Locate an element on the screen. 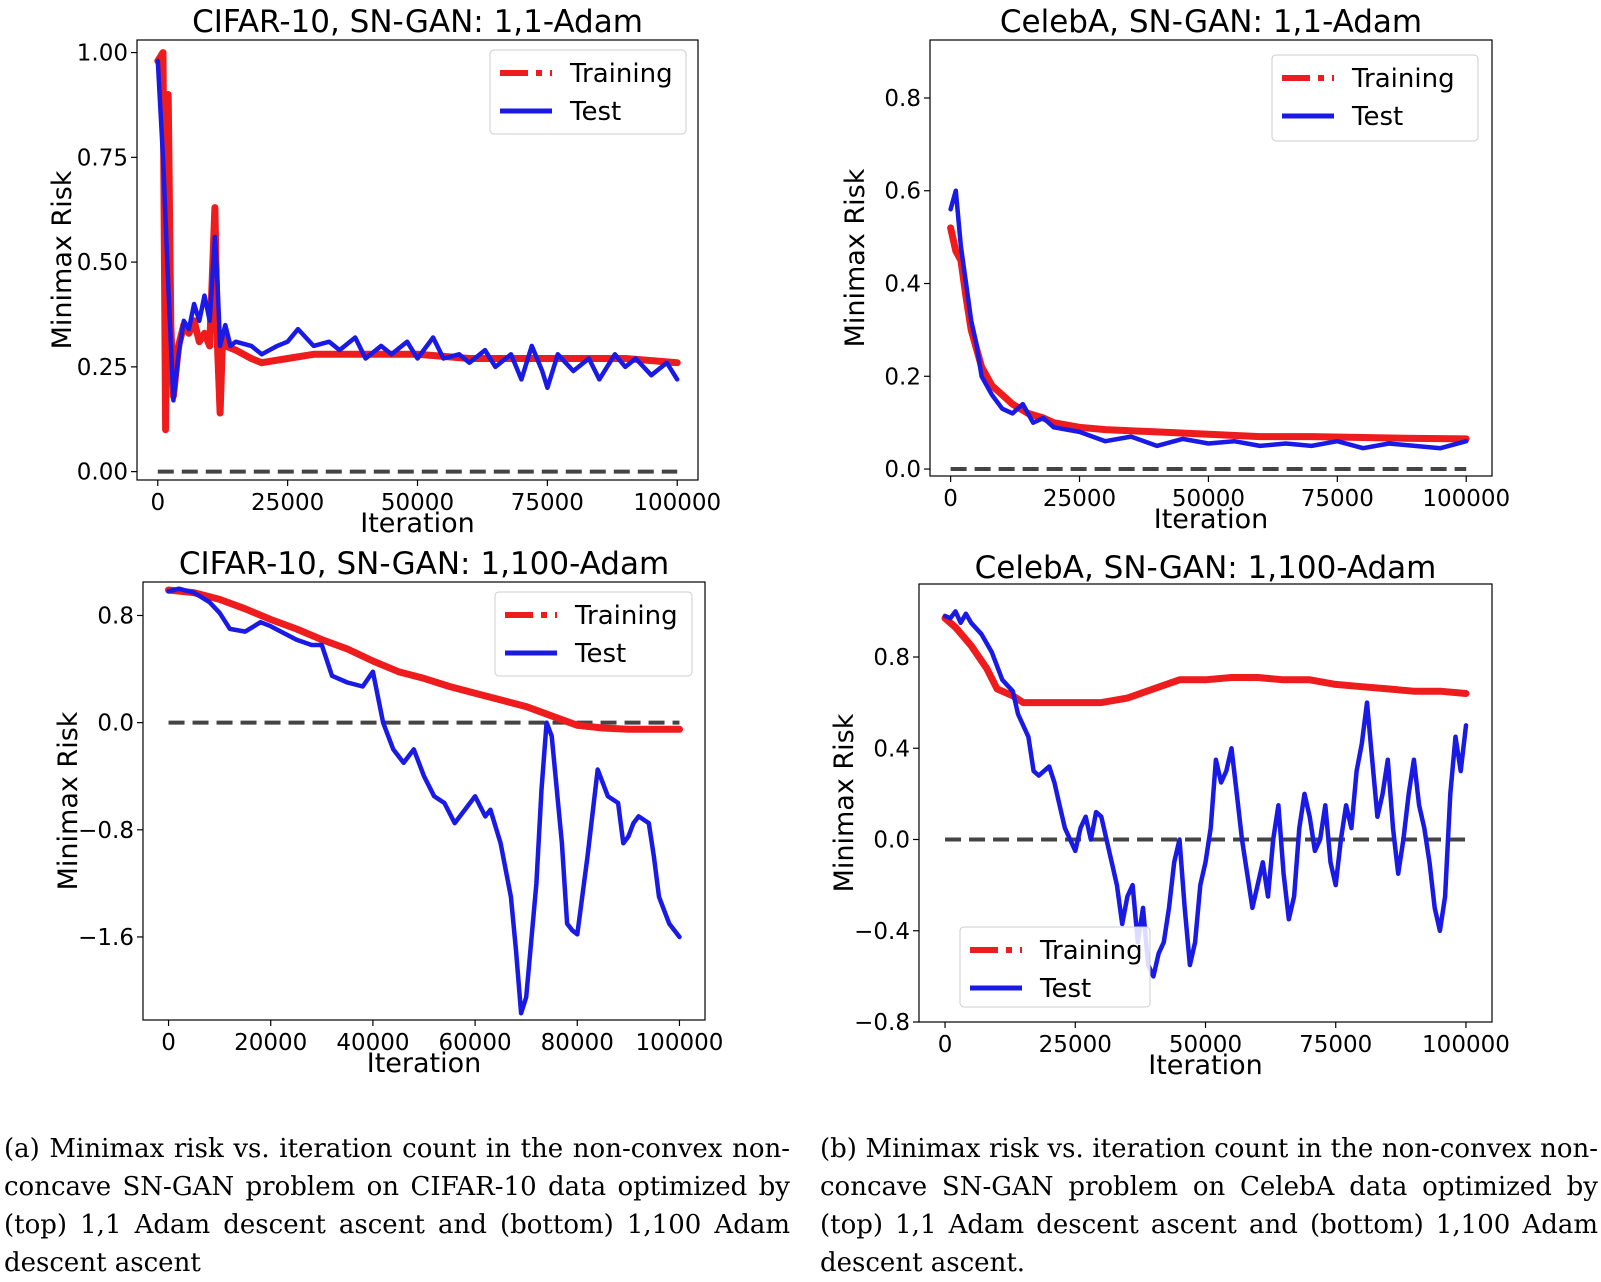 This screenshot has height=1282, width=1601. x-tick-label: 20000 is located at coordinates (270, 1043).